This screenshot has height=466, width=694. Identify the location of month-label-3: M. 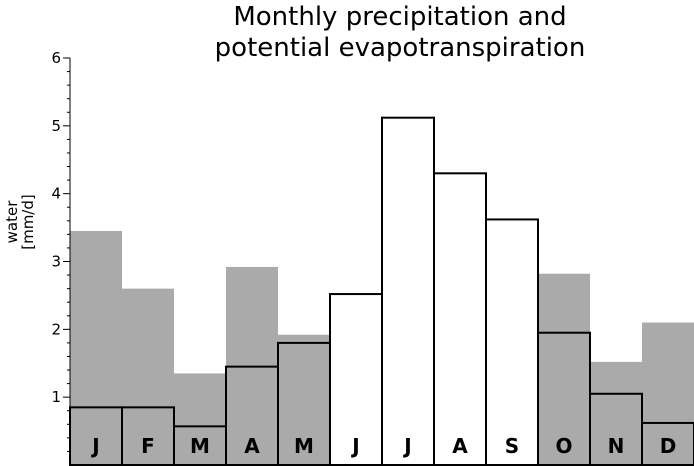
(200, 446).